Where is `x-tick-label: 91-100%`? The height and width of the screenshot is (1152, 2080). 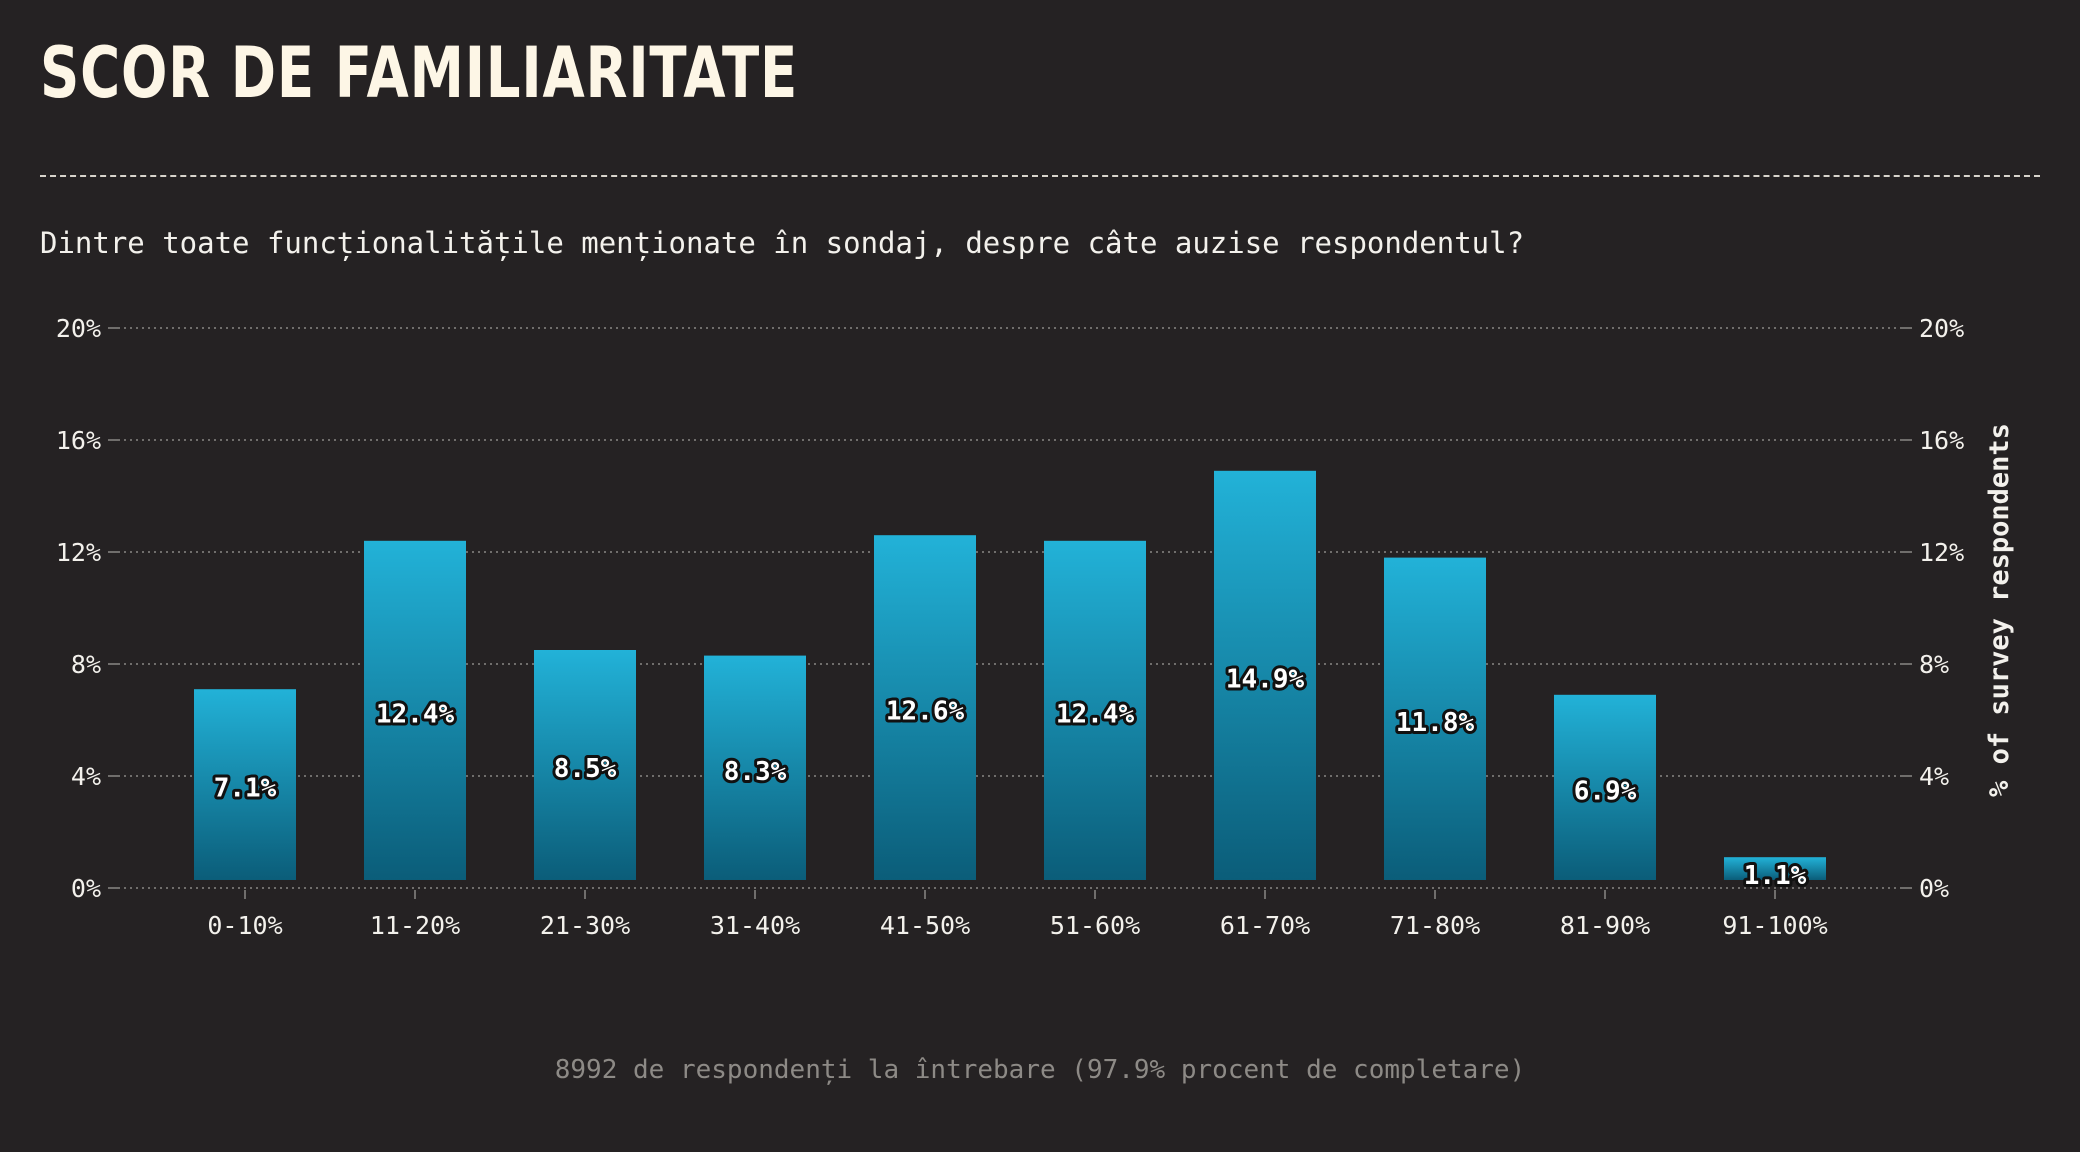 x-tick-label: 91-100% is located at coordinates (1774, 925).